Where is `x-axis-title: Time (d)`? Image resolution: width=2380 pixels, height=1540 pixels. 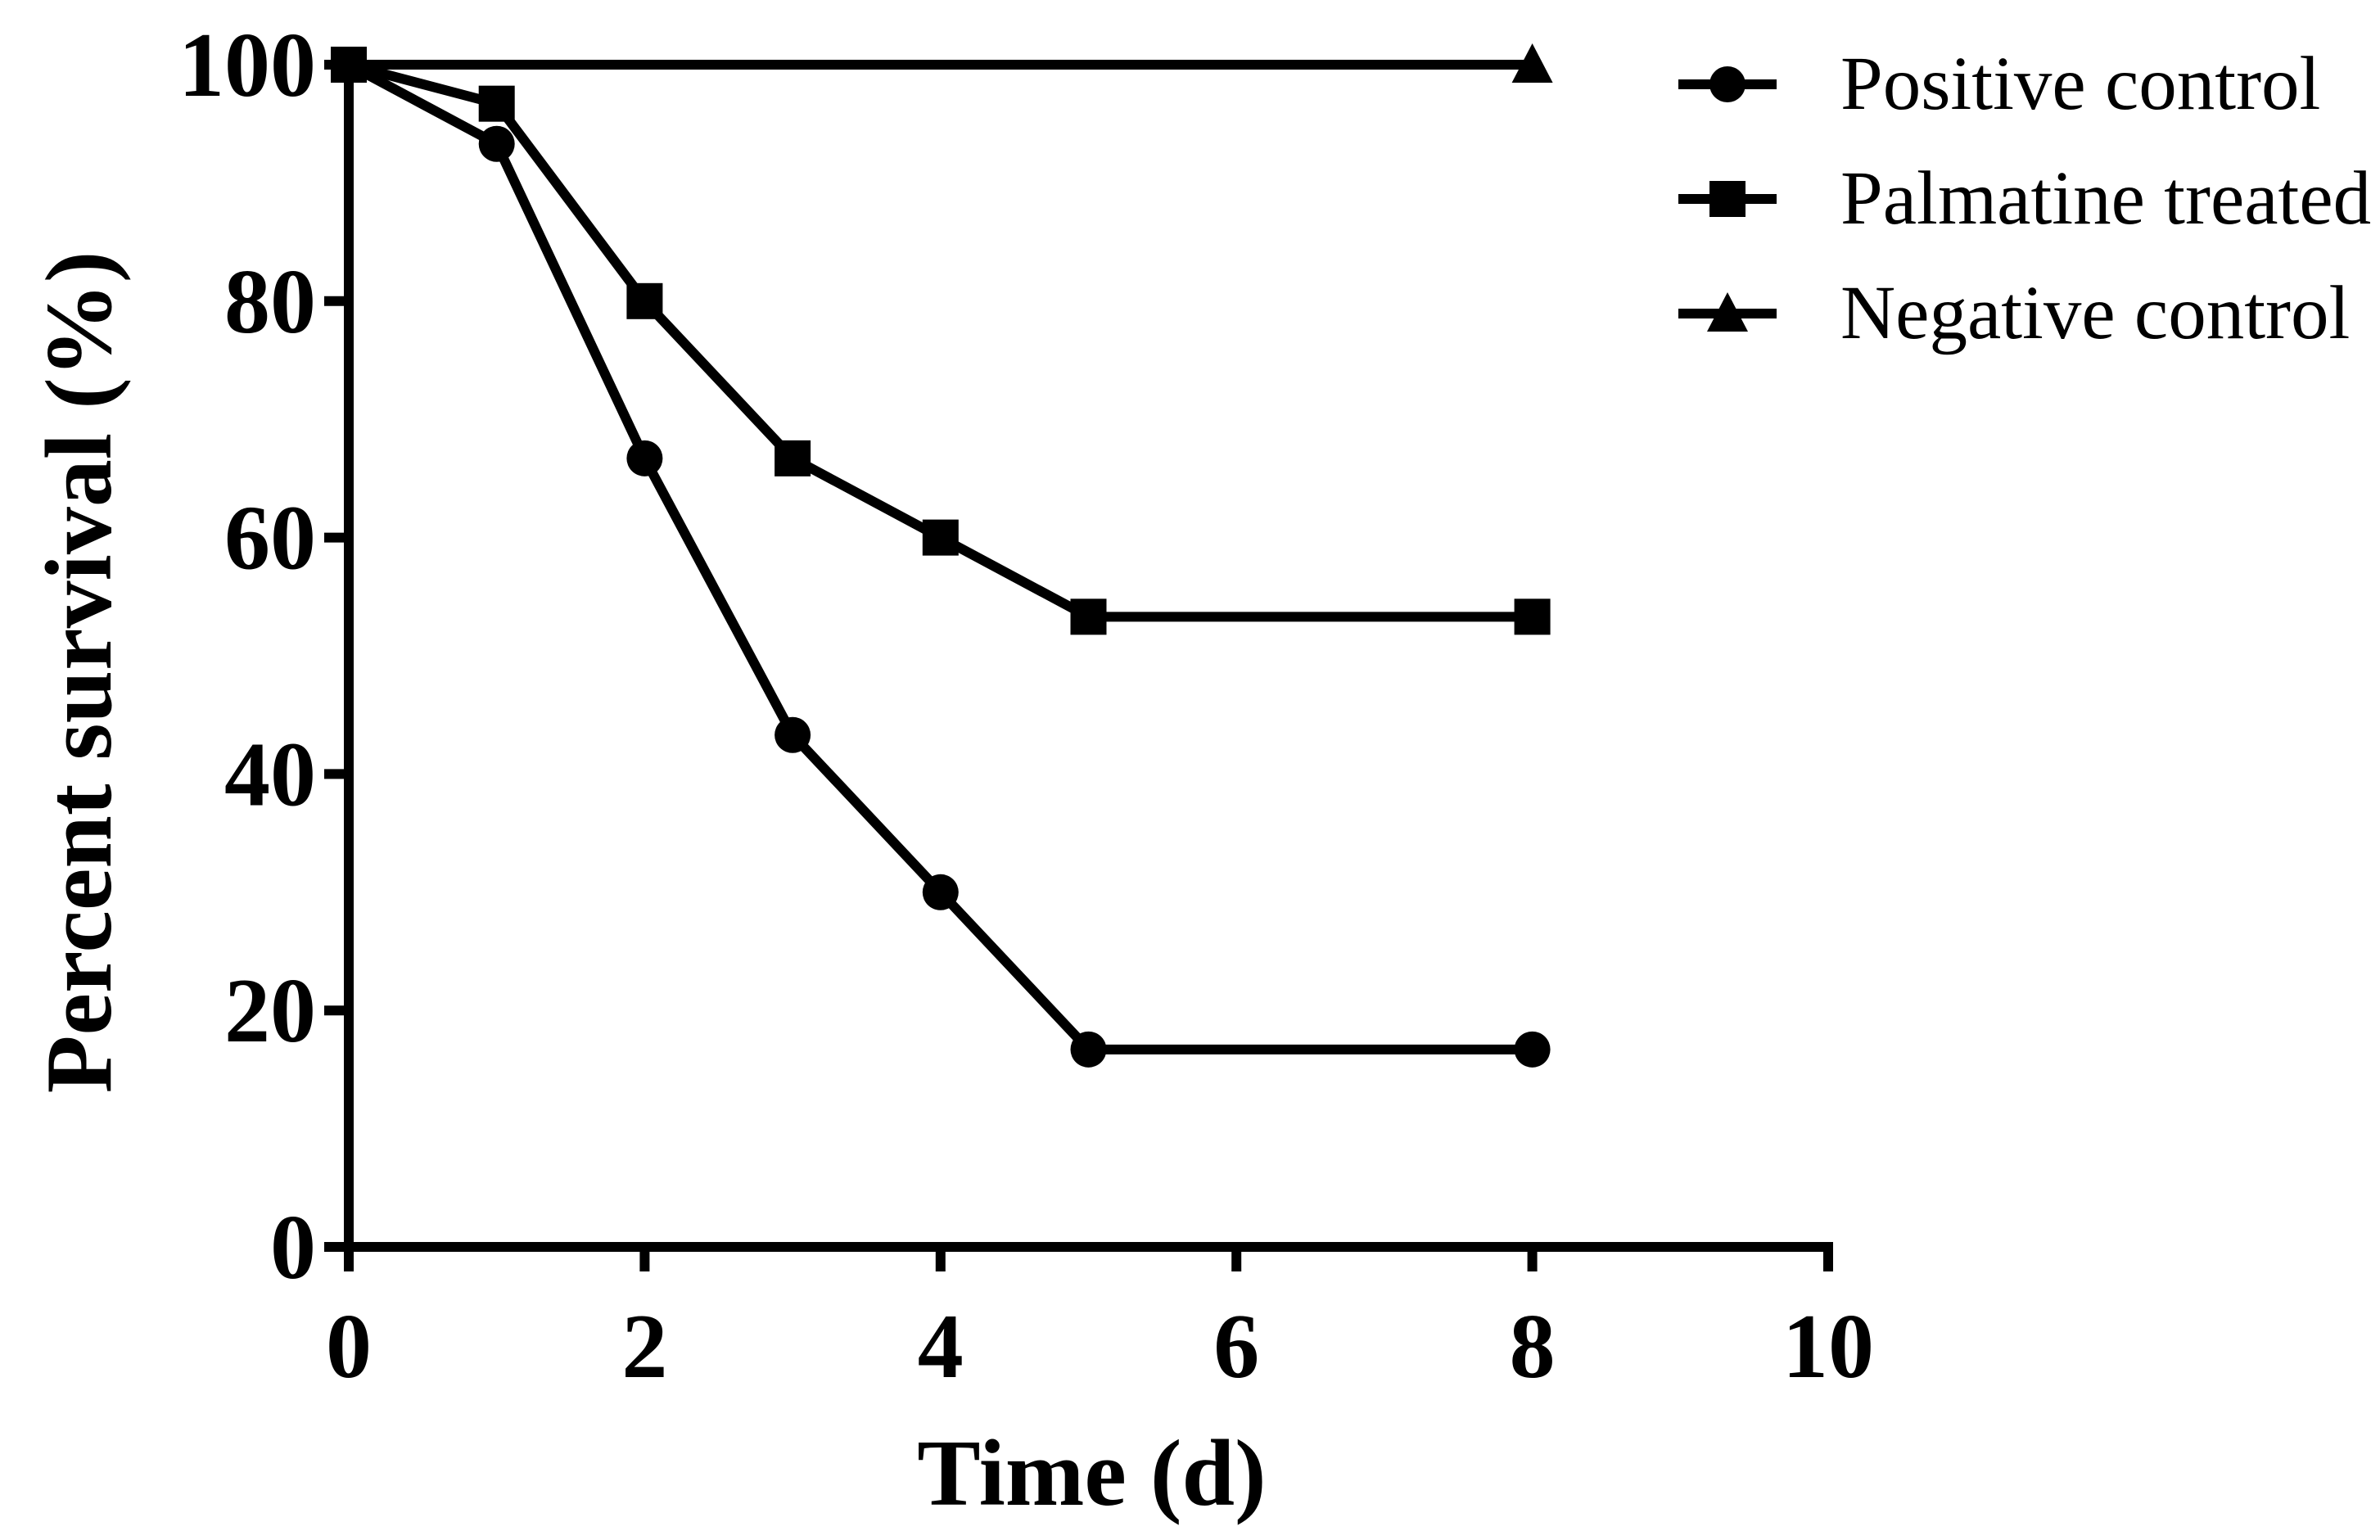
x-axis-title: Time (d) is located at coordinates (1091, 1473).